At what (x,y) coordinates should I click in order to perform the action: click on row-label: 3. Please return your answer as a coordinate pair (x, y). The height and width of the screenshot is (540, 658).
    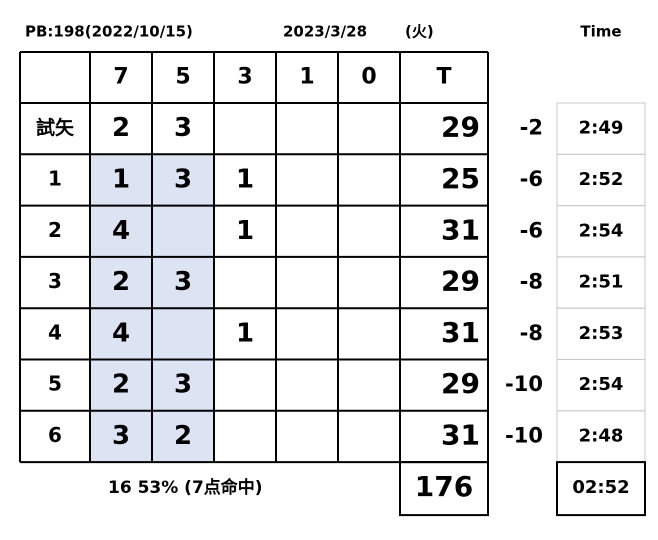
    Looking at the image, I should click on (55, 281).